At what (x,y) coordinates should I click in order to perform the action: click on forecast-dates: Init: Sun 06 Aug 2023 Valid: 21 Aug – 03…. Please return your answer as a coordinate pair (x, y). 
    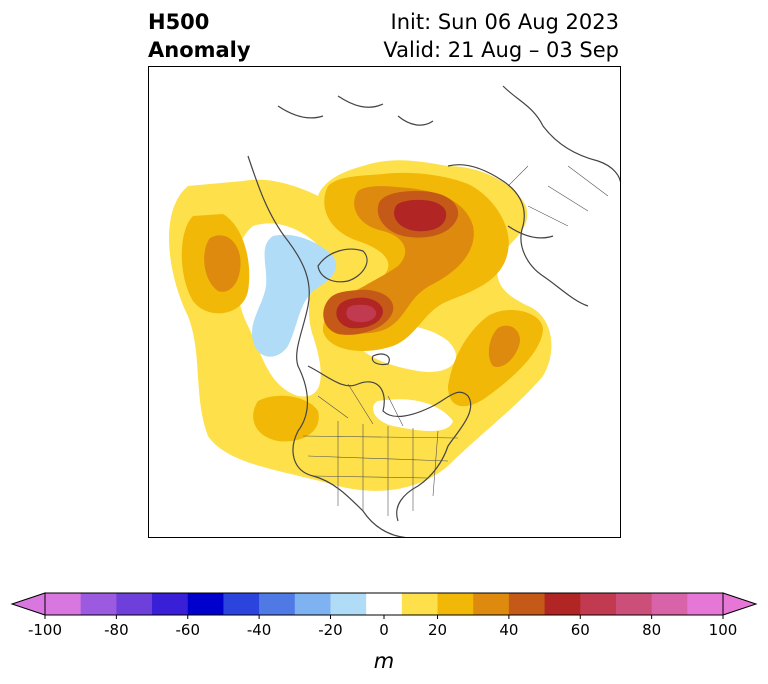
    Looking at the image, I should click on (501, 36).